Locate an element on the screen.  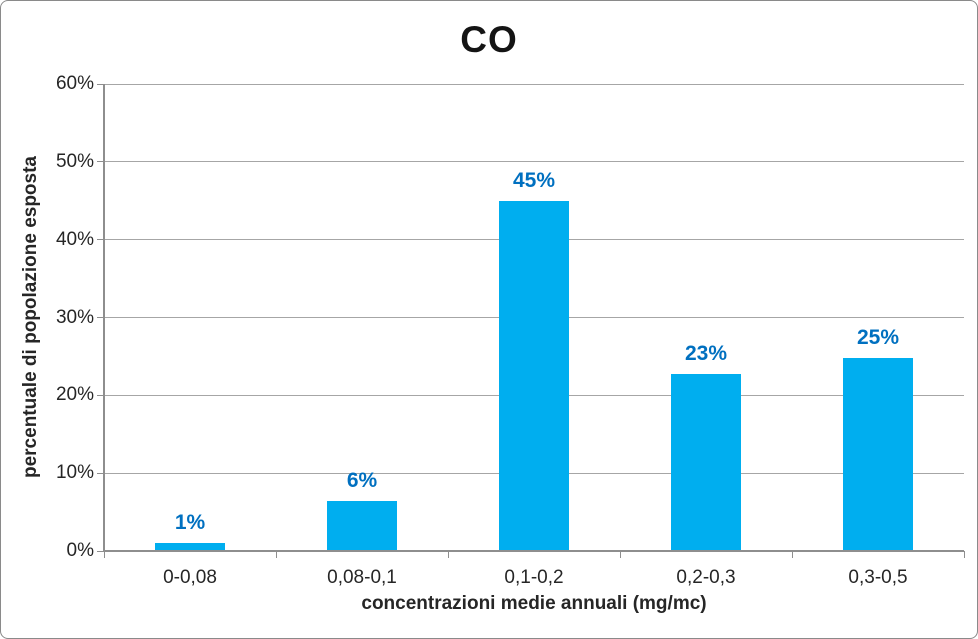
x-tick-label: 0,1-0,2 is located at coordinates (534, 577).